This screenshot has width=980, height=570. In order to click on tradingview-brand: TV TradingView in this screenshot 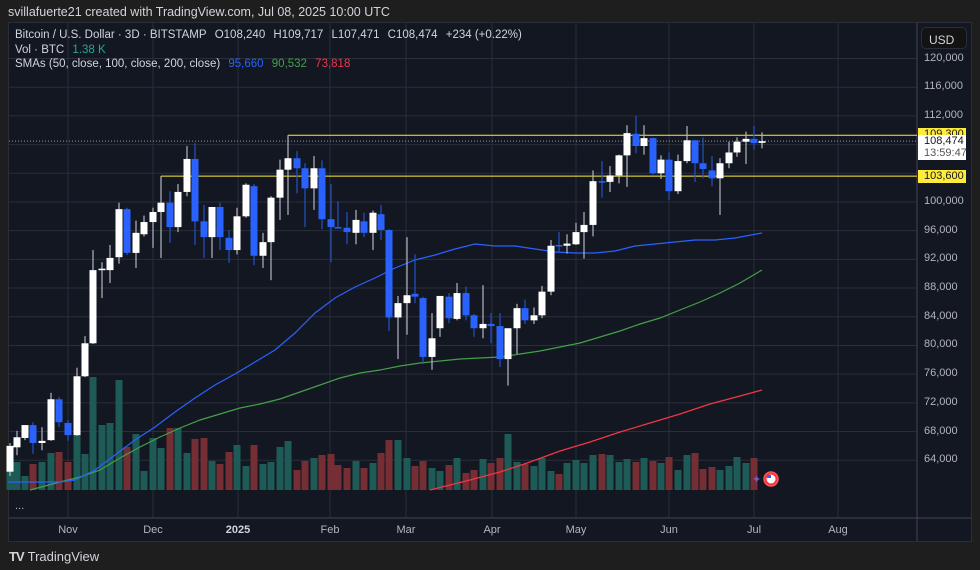, I will do `click(54, 556)`.